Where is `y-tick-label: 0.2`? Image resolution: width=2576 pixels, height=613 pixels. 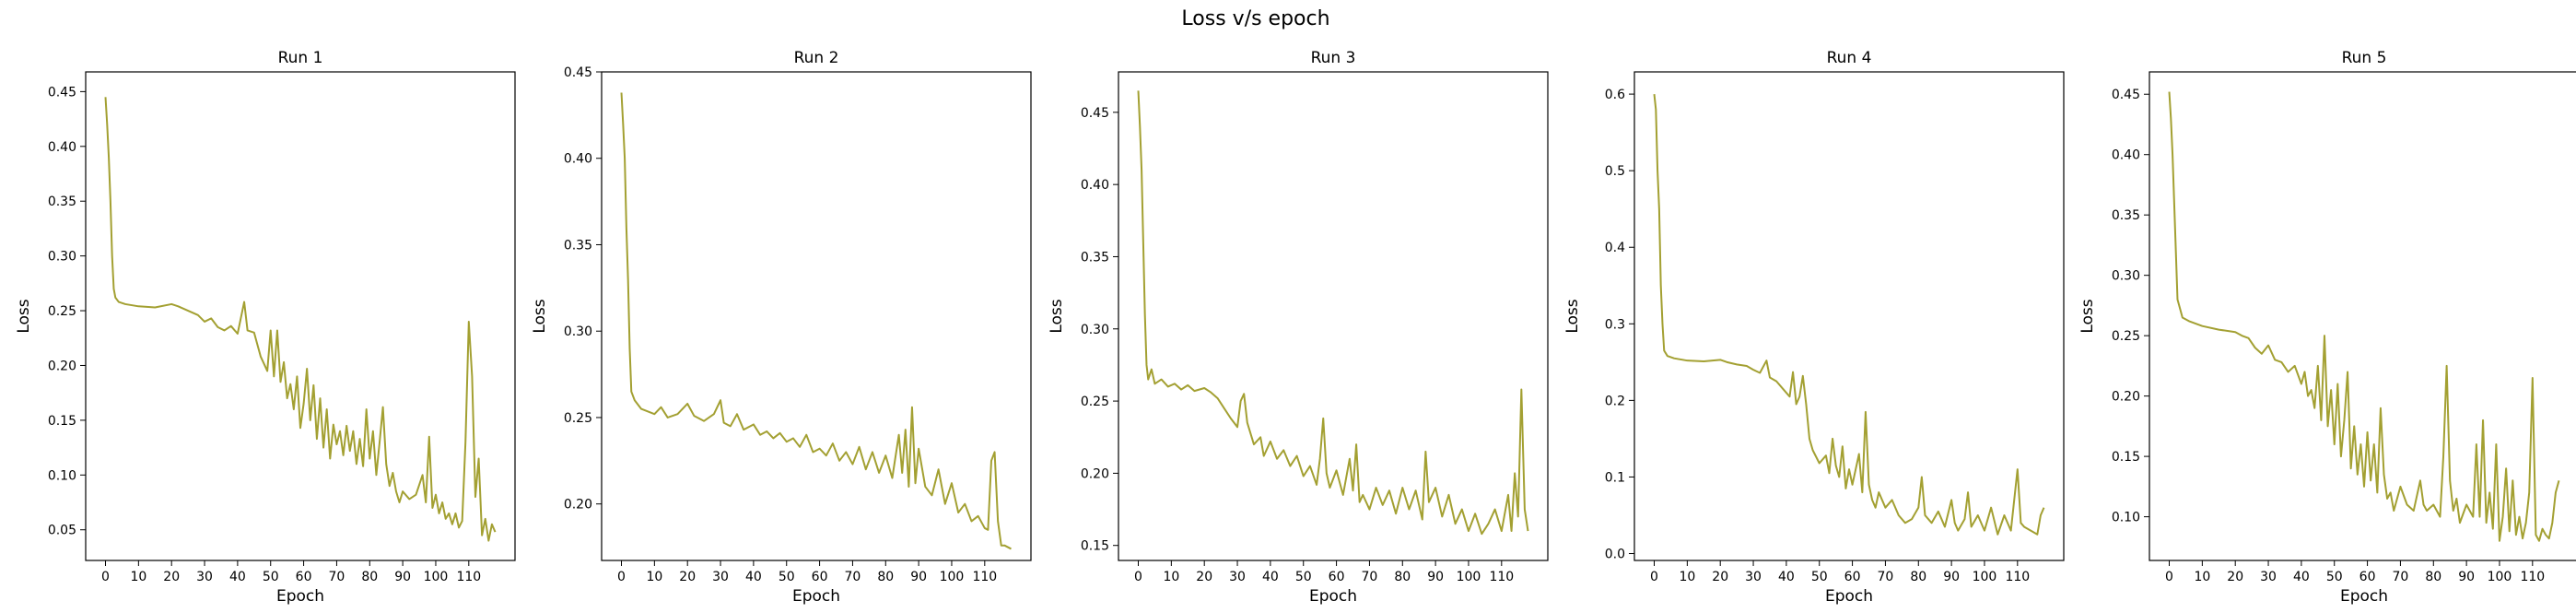 y-tick-label: 0.2 is located at coordinates (1615, 401).